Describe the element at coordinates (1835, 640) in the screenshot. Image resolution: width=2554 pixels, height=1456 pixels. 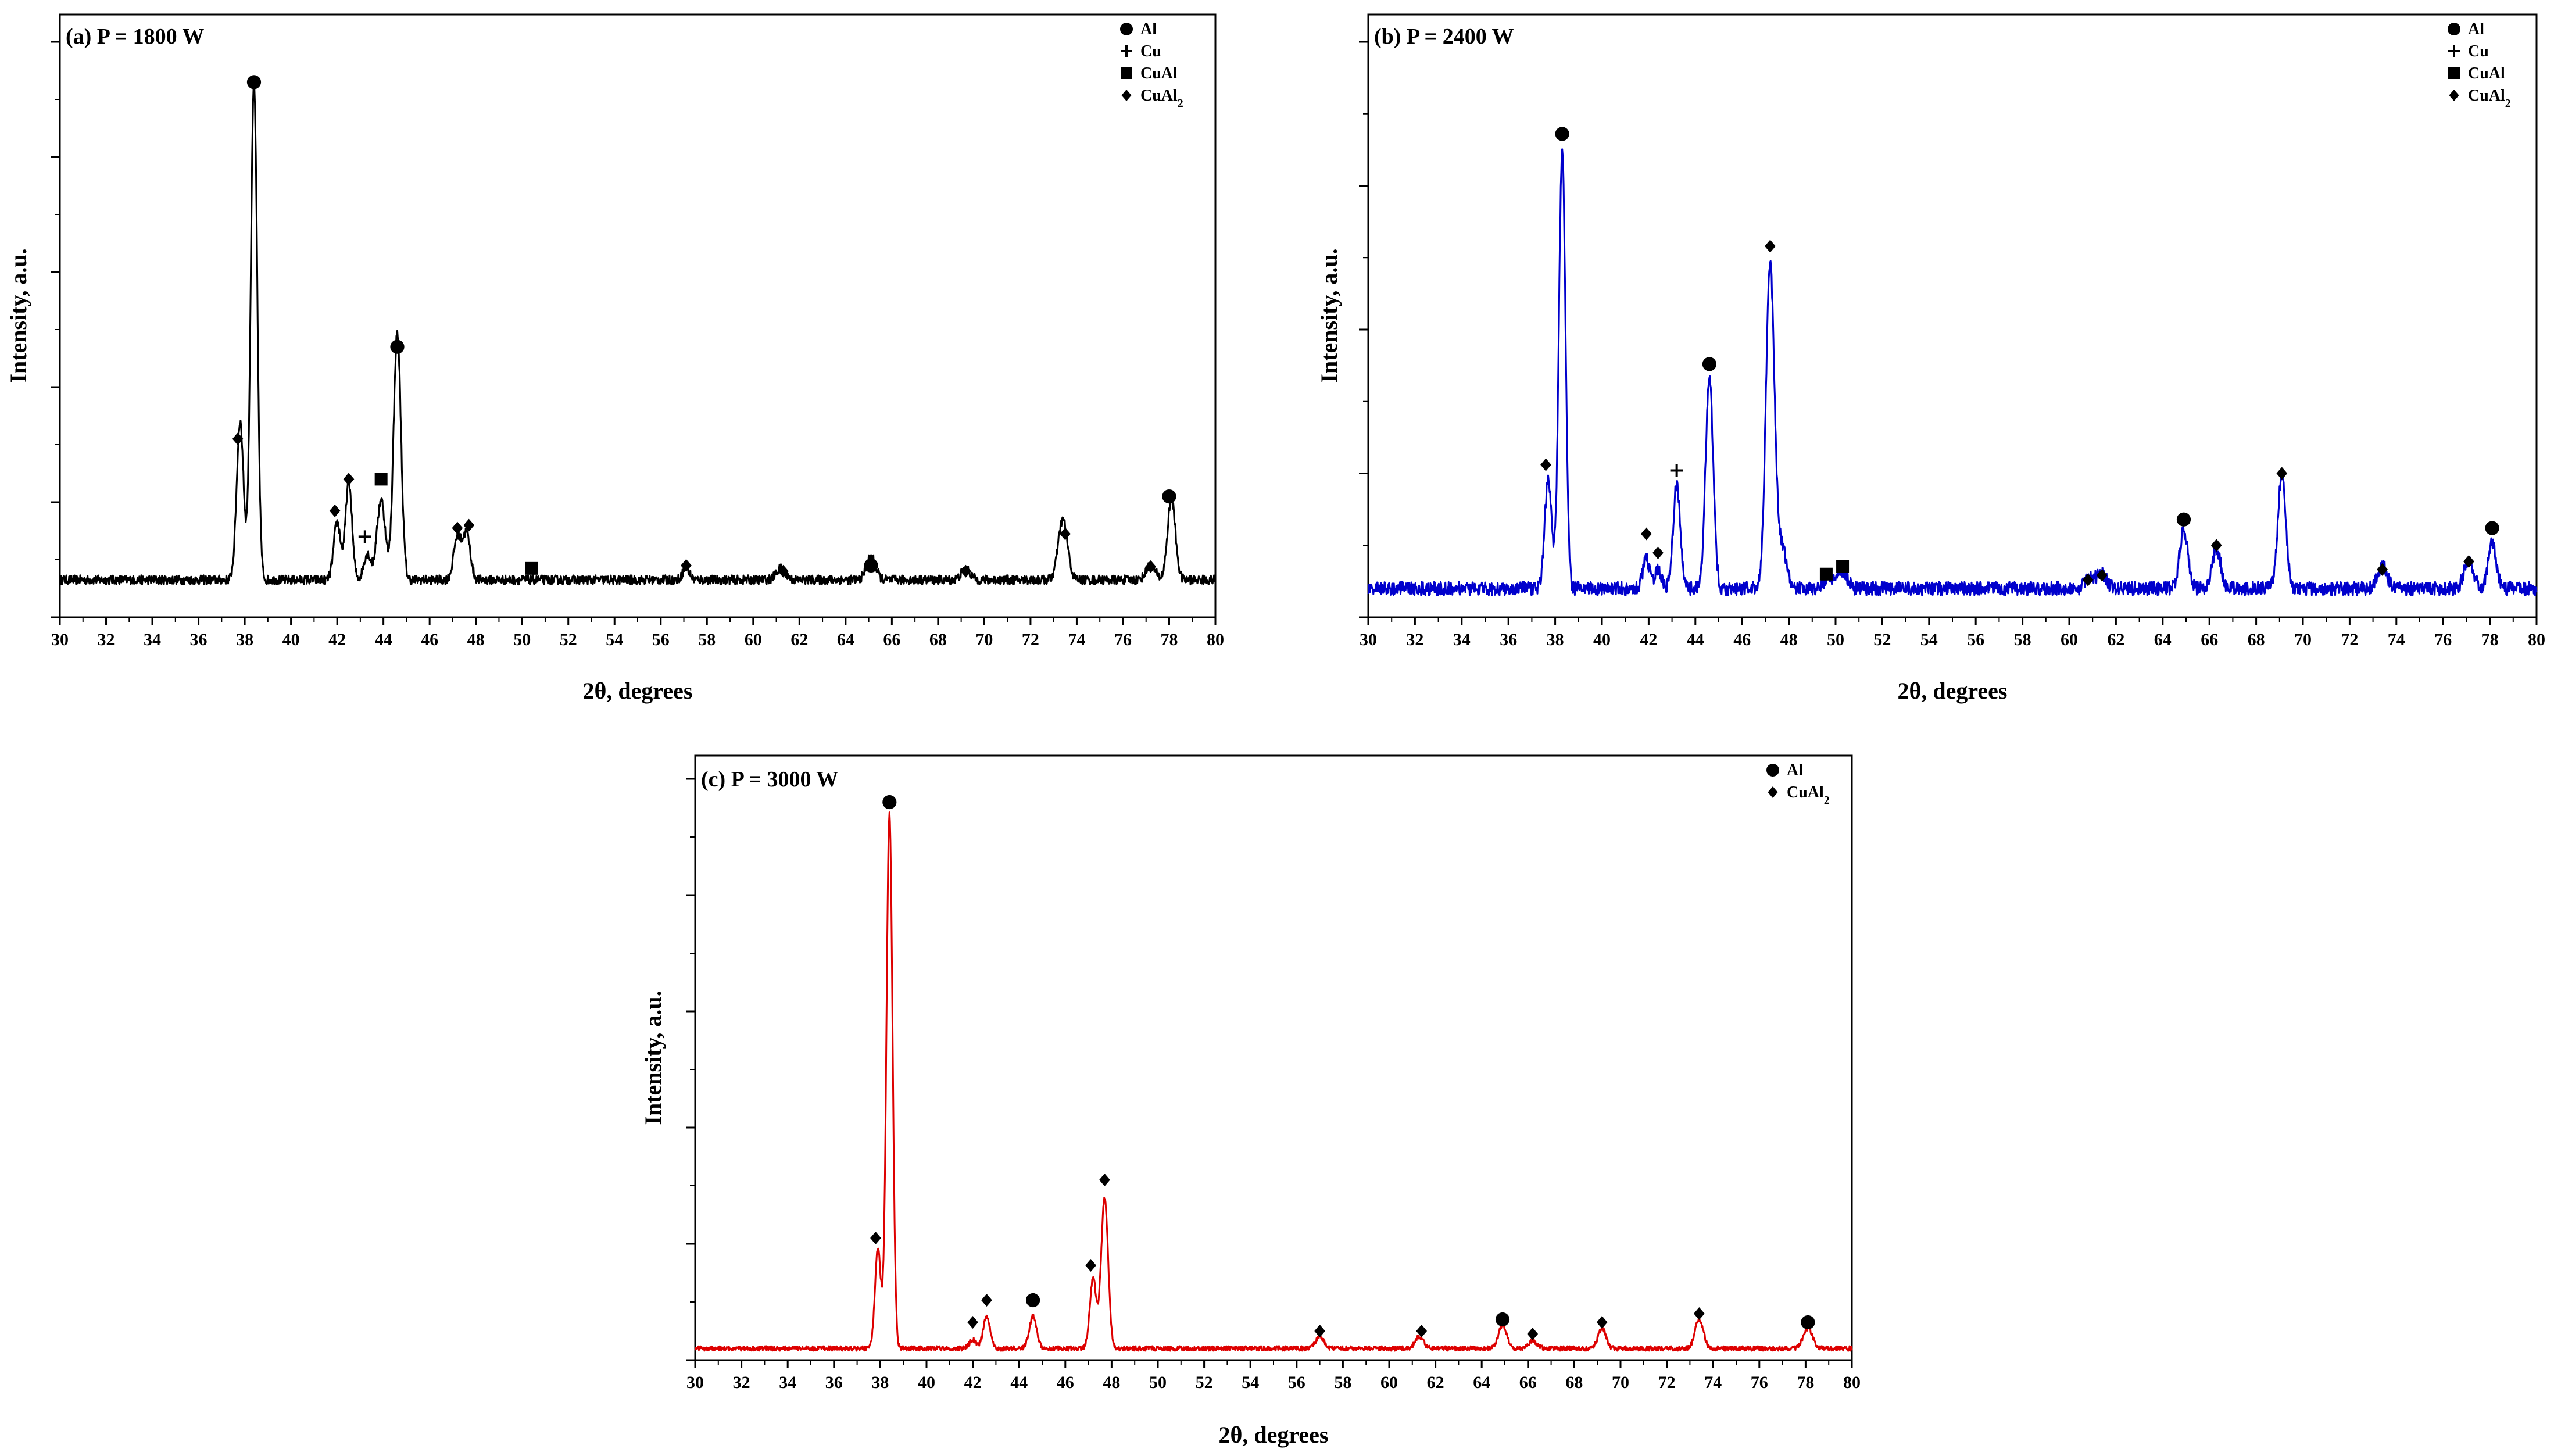
I see `x-tick-label-b: 50` at that location.